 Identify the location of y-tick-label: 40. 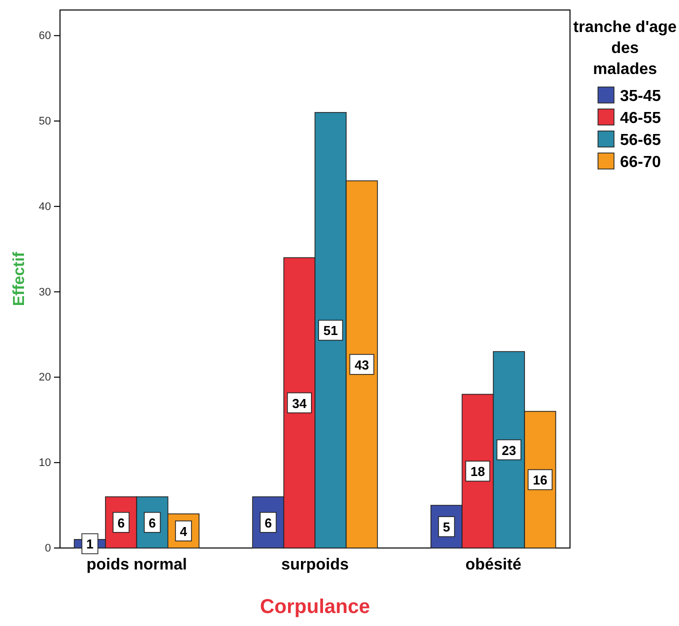
(44, 206).